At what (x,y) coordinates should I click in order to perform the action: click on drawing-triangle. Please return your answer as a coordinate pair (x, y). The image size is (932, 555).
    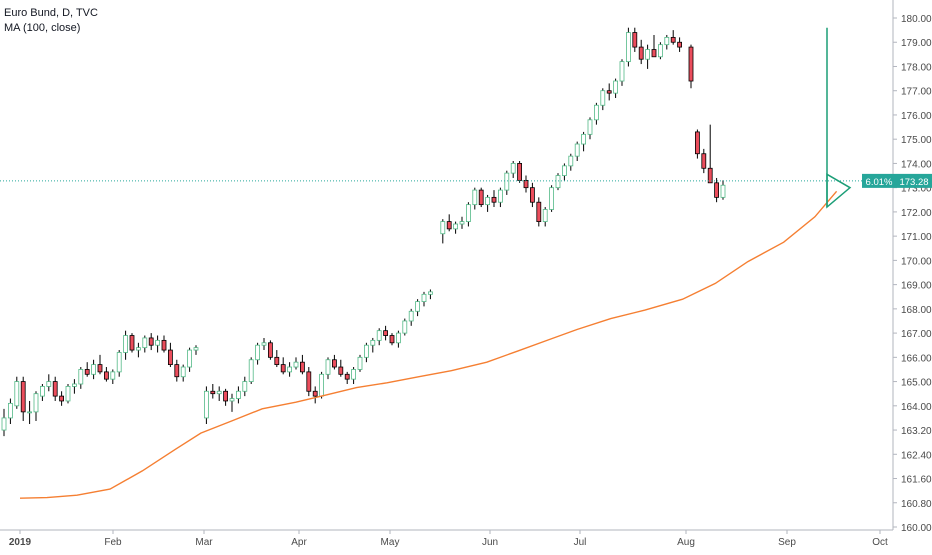
    Looking at the image, I should click on (839, 191).